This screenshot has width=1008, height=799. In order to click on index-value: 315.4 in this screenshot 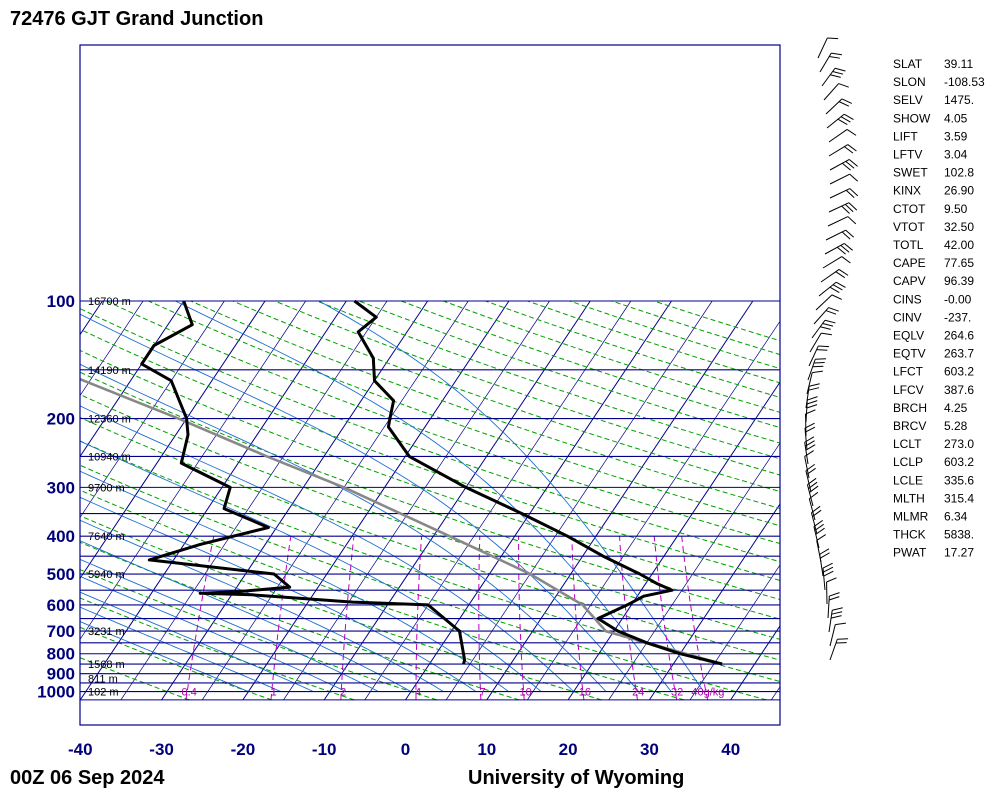, I will do `click(959, 498)`.